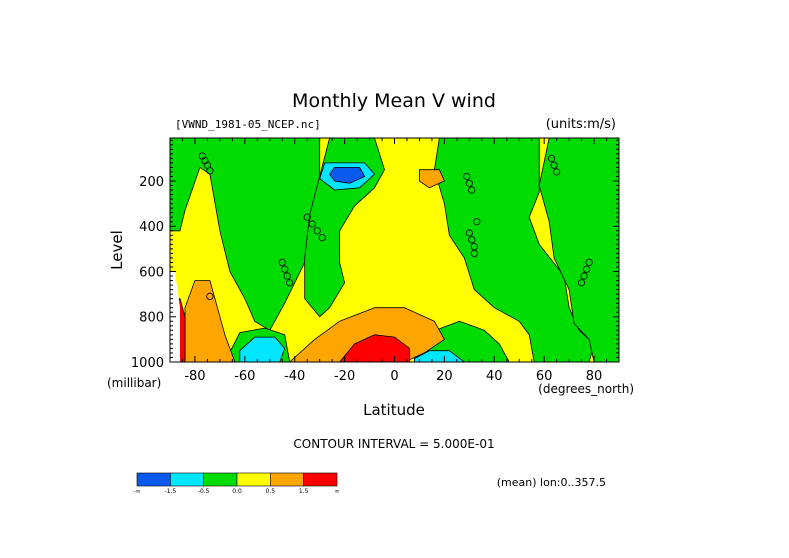 This screenshot has width=789, height=558. Describe the element at coordinates (151, 227) in the screenshot. I see `y-tick-label: 400` at that location.